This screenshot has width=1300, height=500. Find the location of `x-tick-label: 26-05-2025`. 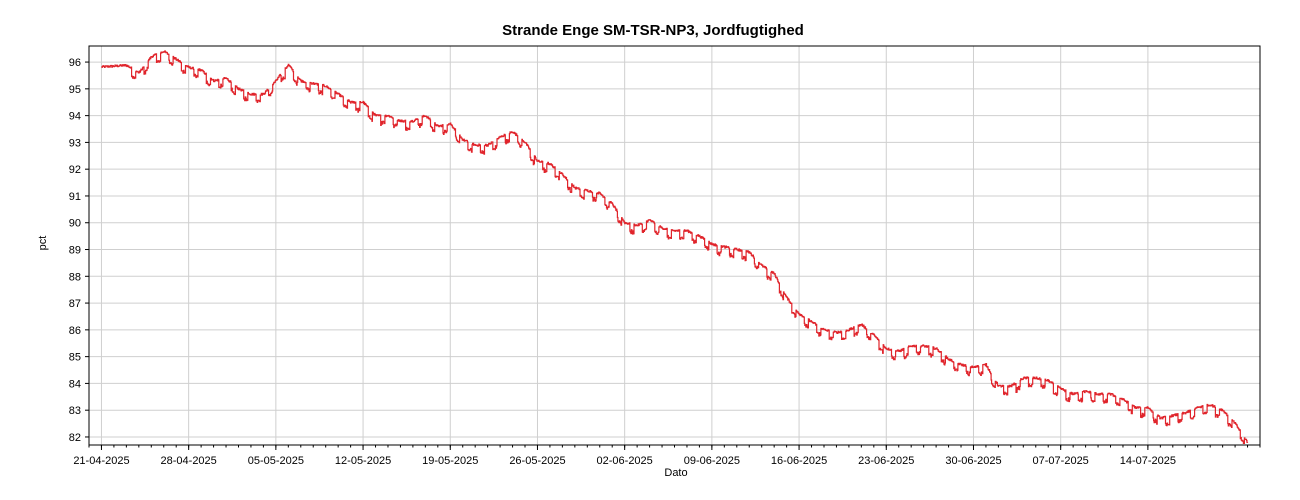

x-tick-label: 26-05-2025 is located at coordinates (537, 461).